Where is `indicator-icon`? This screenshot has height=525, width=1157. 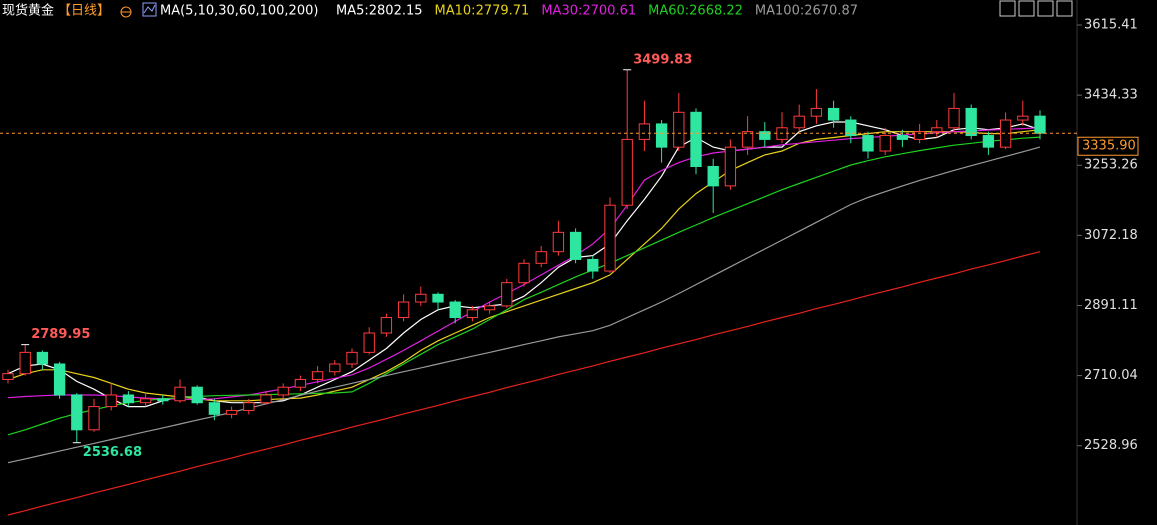 indicator-icon is located at coordinates (149, 9).